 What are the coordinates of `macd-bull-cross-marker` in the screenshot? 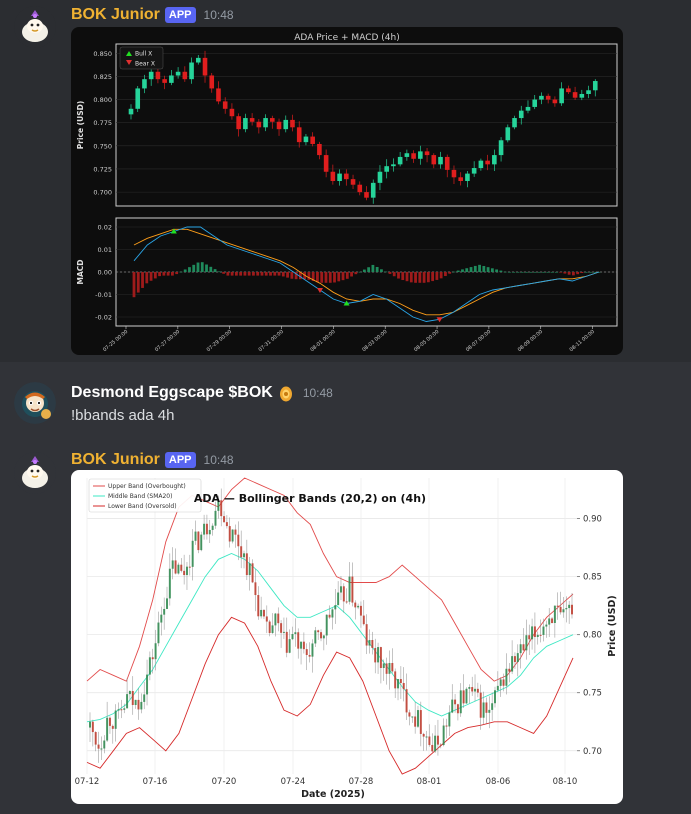 It's located at (346, 303).